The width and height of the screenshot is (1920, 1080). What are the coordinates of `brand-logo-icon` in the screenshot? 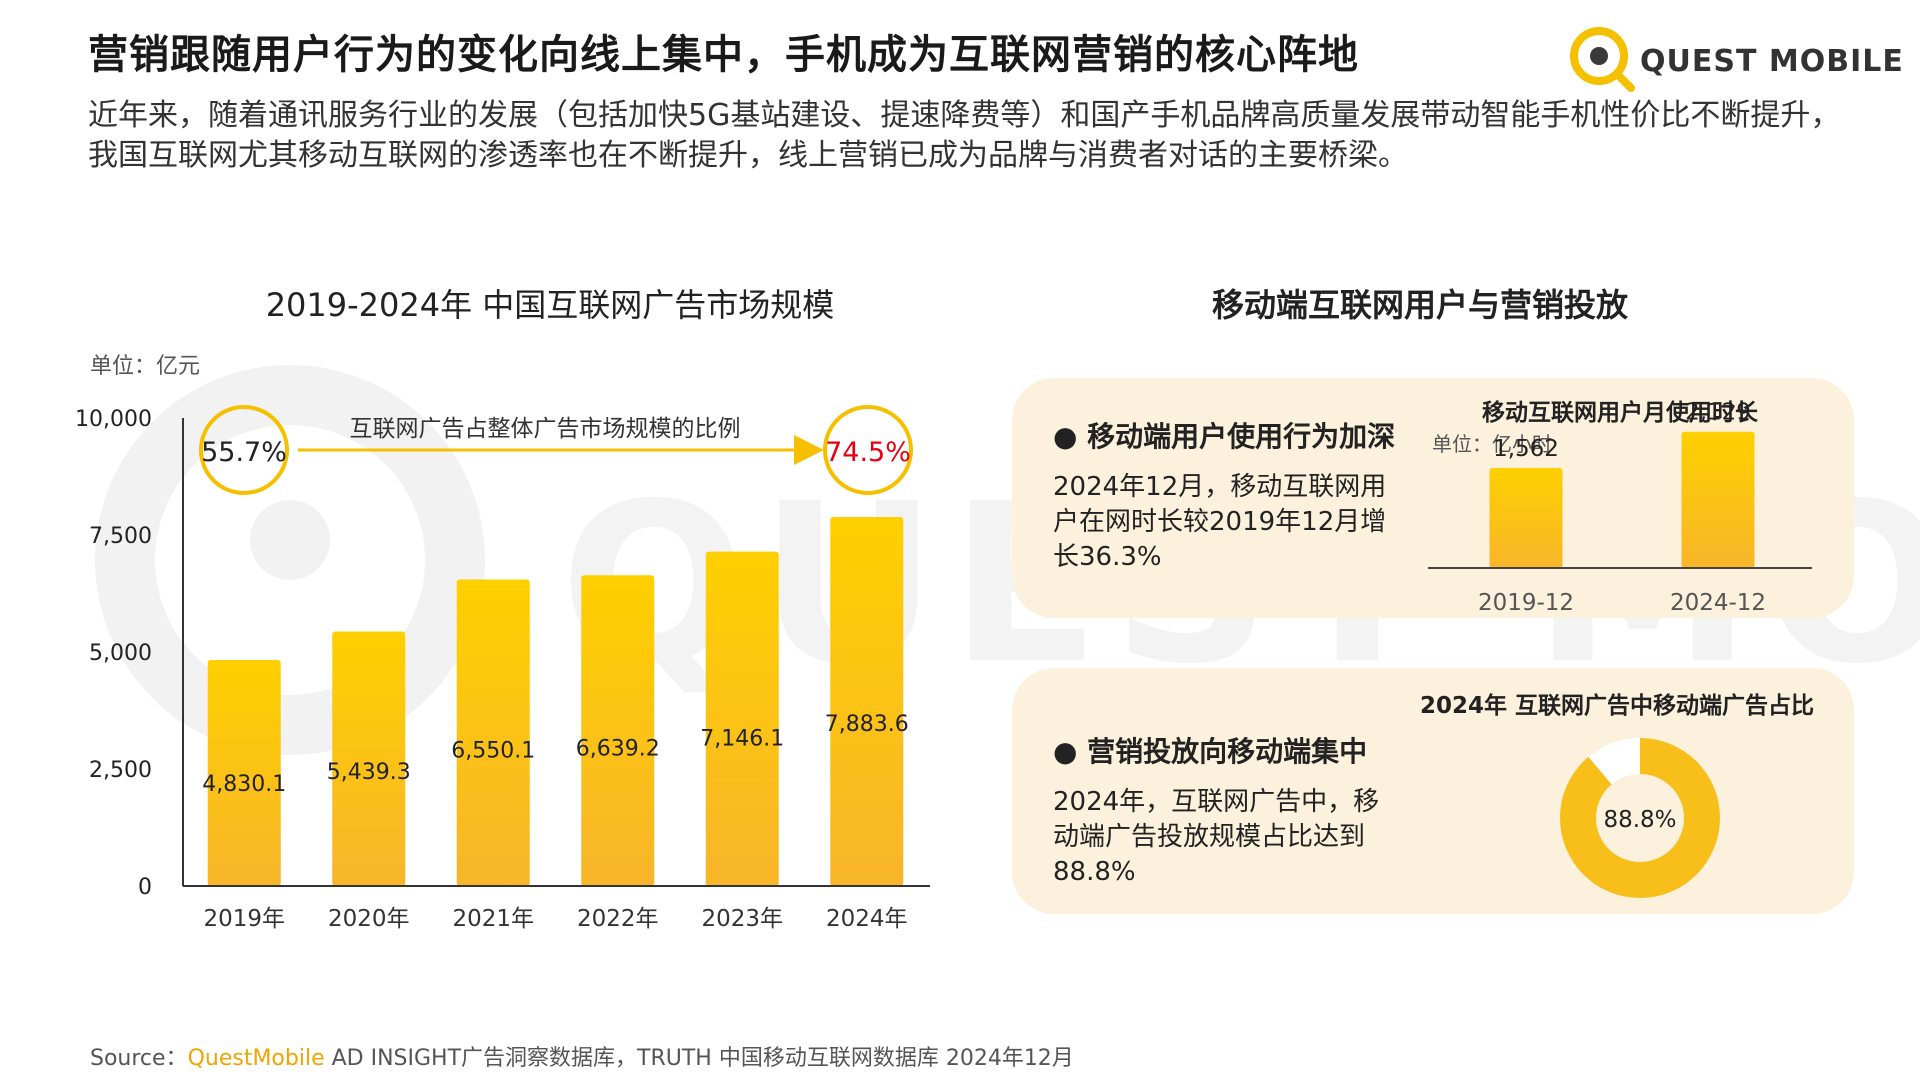 It's located at (1602, 59).